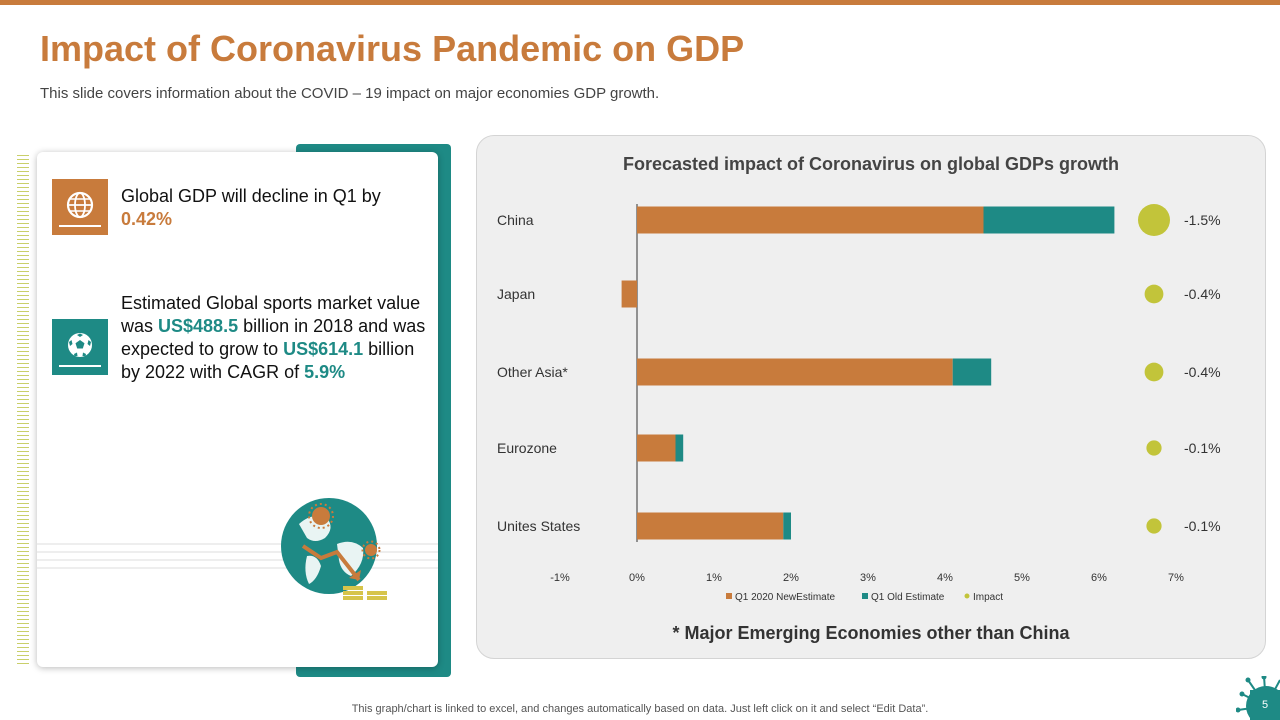 This screenshot has width=1280, height=720. Describe the element at coordinates (271, 314) in the screenshot. I see `sports-market-text-a: Estimated Global sports market value was` at that location.